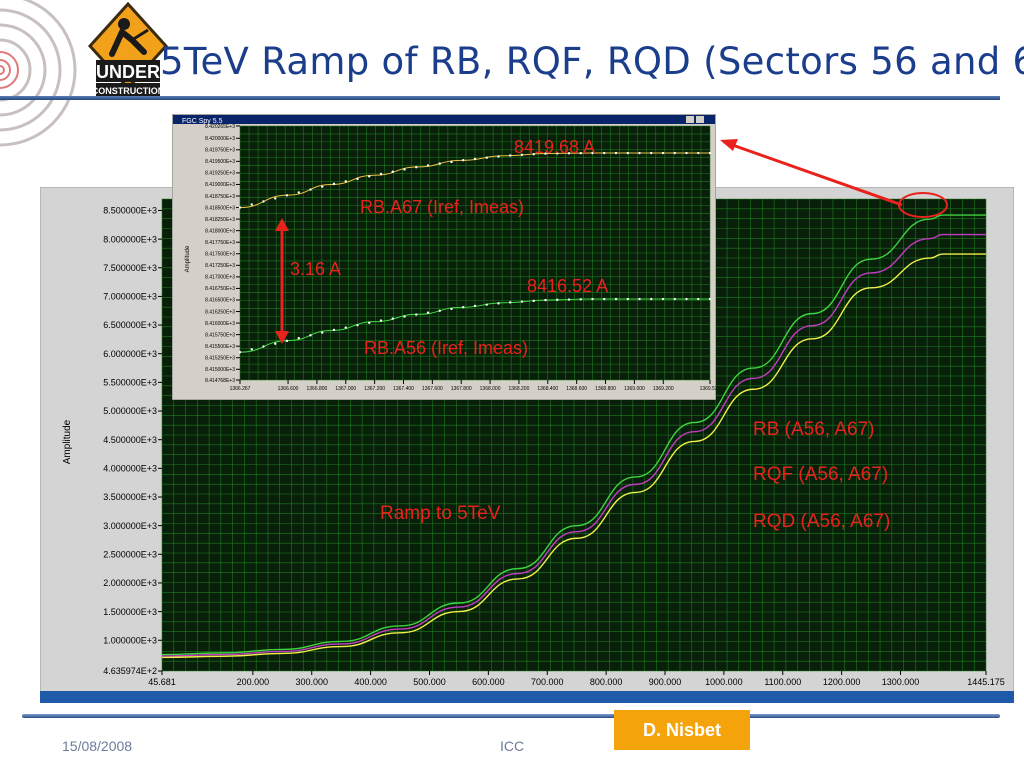 This screenshot has height=768, width=1024. I want to click on under-construction-sign-icon: UNDER CONSTRUCTION, so click(128, 49).